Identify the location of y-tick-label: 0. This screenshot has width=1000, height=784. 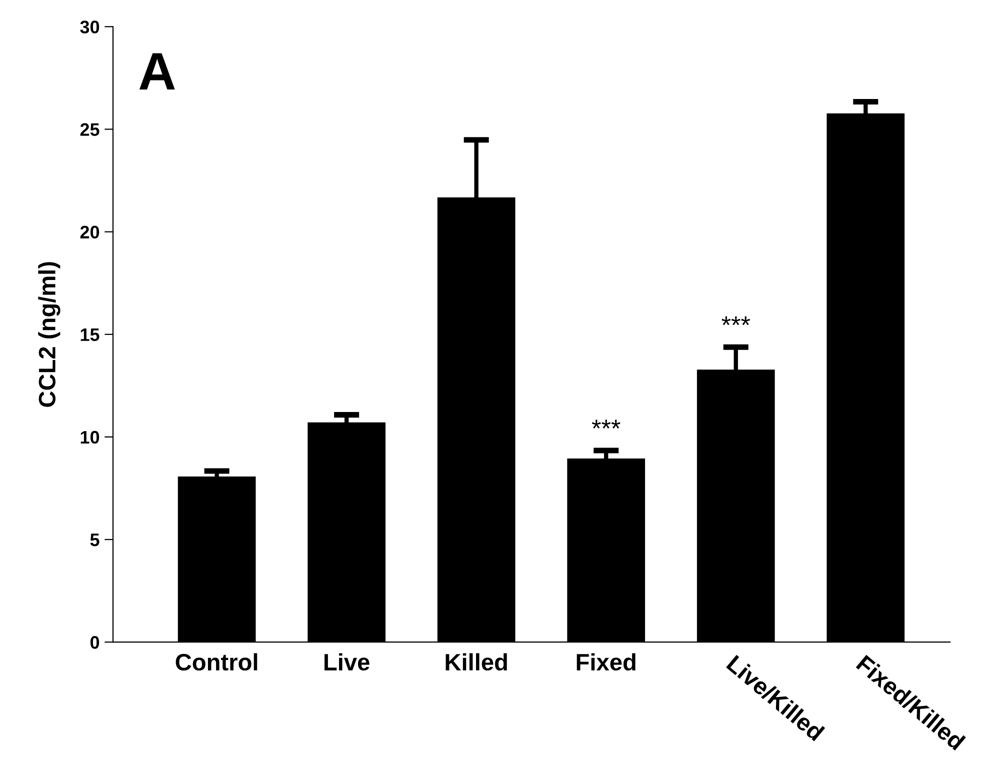
(95, 642).